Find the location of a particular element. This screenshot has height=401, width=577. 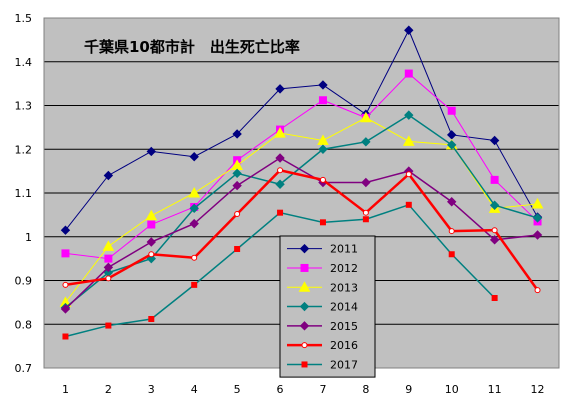

legend-entry: 2017 is located at coordinates (322, 364).